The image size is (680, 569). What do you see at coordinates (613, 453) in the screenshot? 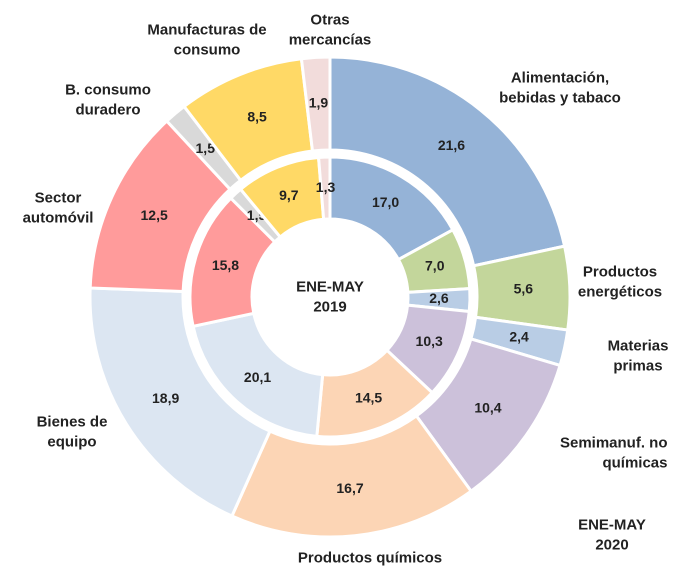
I see `category-label: Semimanuf. no químicas` at bounding box center [613, 453].